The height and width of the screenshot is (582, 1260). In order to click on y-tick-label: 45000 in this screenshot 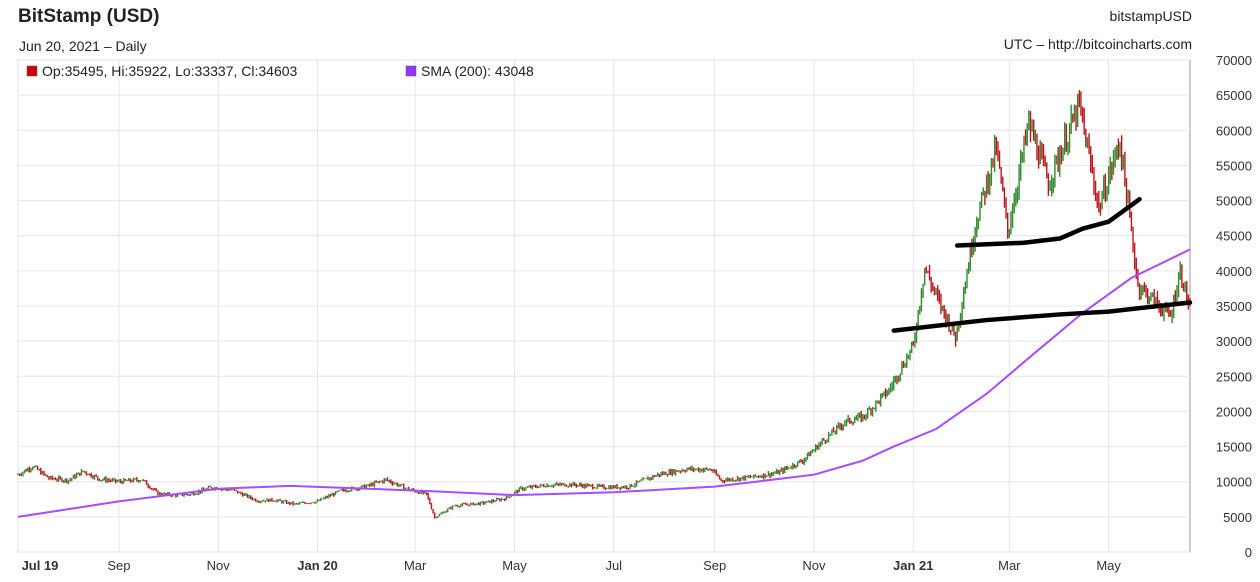, I will do `click(1234, 236)`.